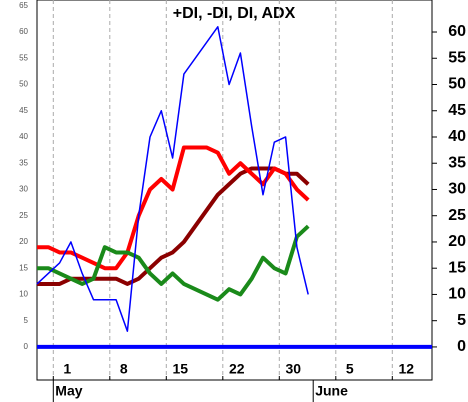  What do you see at coordinates (181, 369) in the screenshot?
I see `x-tick-label: 15` at bounding box center [181, 369].